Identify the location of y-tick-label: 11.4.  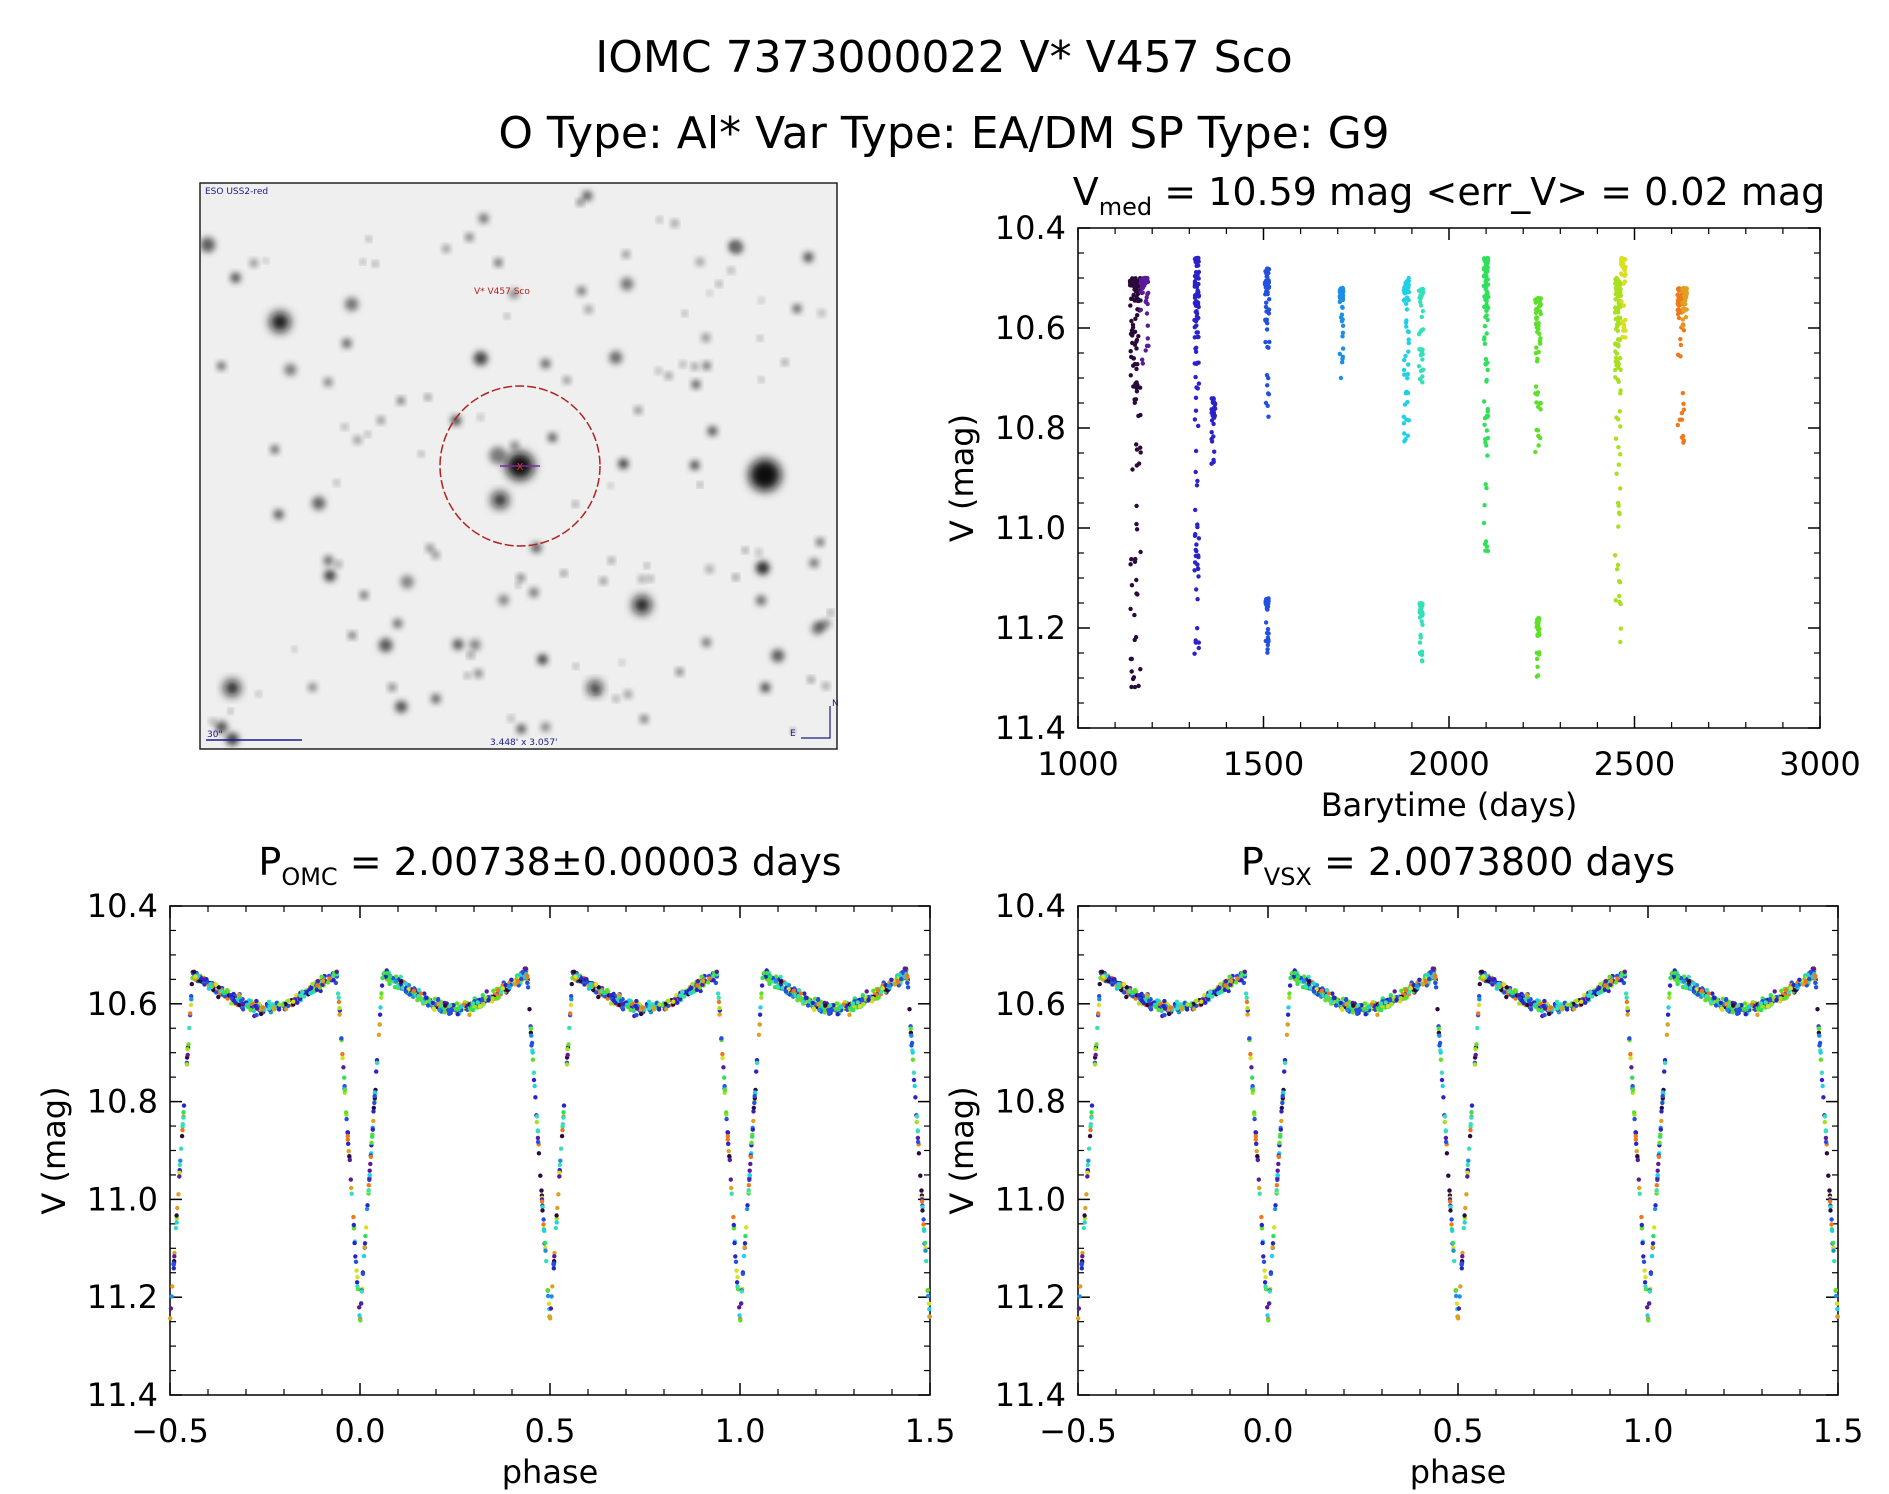
(122, 1395).